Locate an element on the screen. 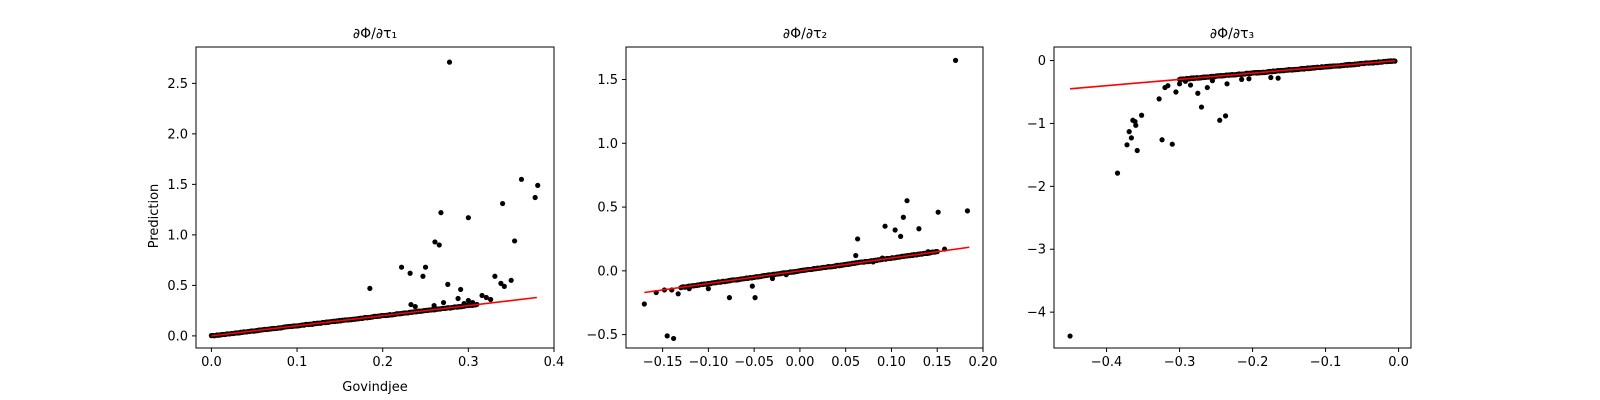  x-tick-label: 0.20 is located at coordinates (983, 362).